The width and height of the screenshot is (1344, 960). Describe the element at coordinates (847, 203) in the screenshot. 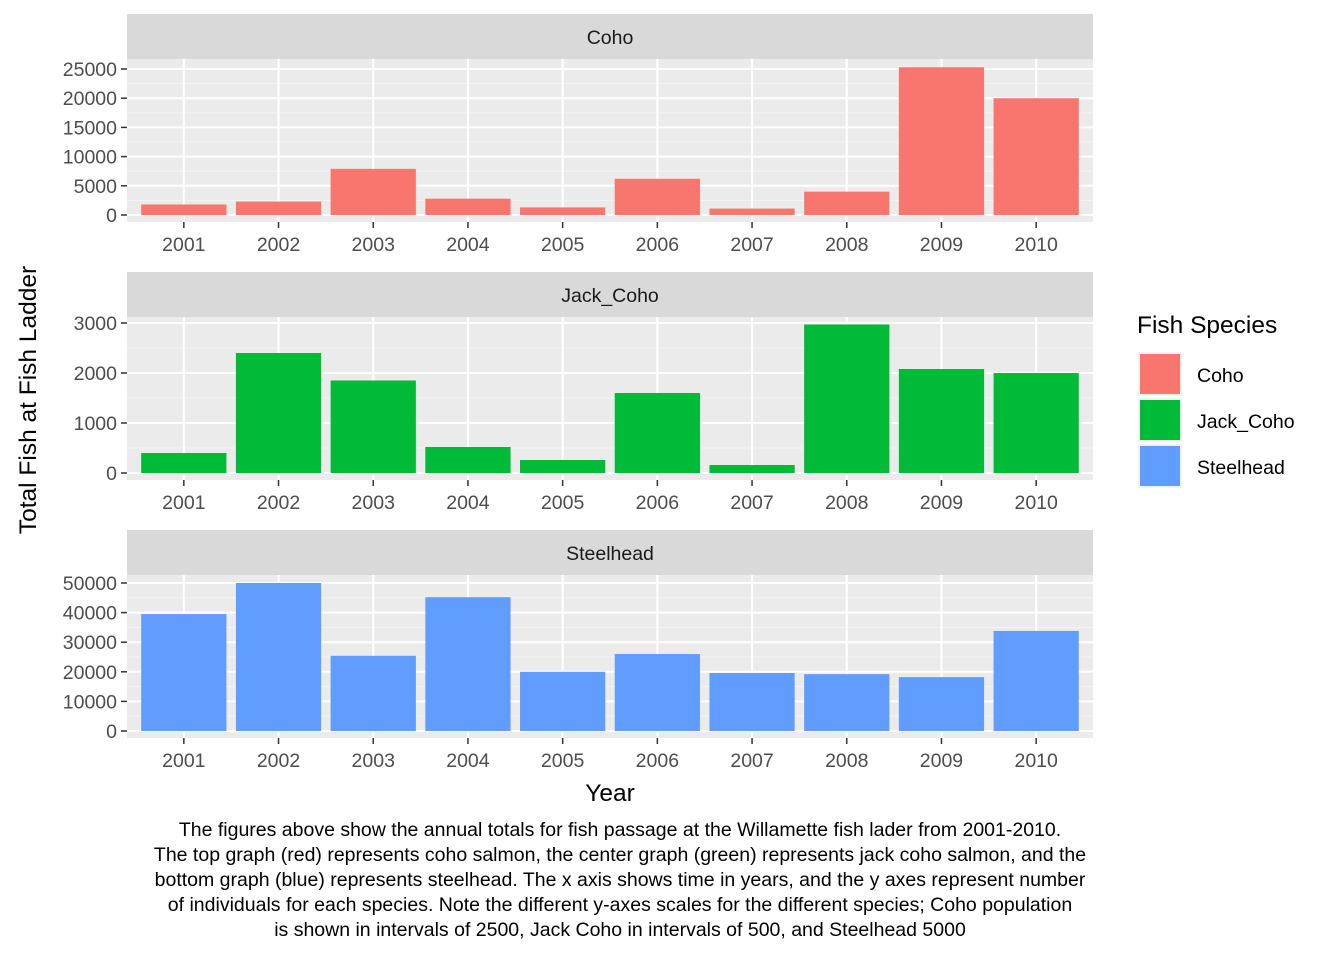

I see `bar-coho-2008` at that location.